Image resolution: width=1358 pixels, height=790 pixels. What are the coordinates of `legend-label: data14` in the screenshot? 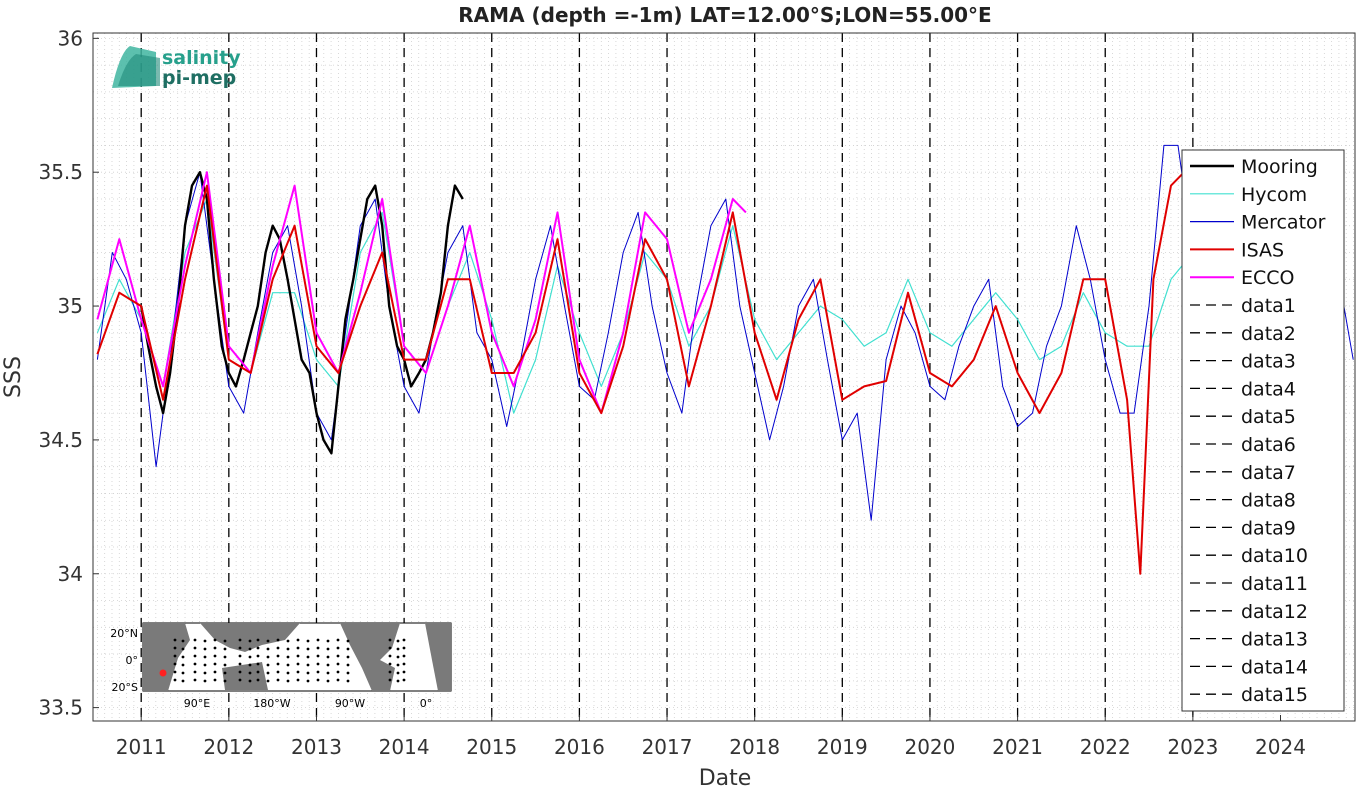 It's located at (1274, 667).